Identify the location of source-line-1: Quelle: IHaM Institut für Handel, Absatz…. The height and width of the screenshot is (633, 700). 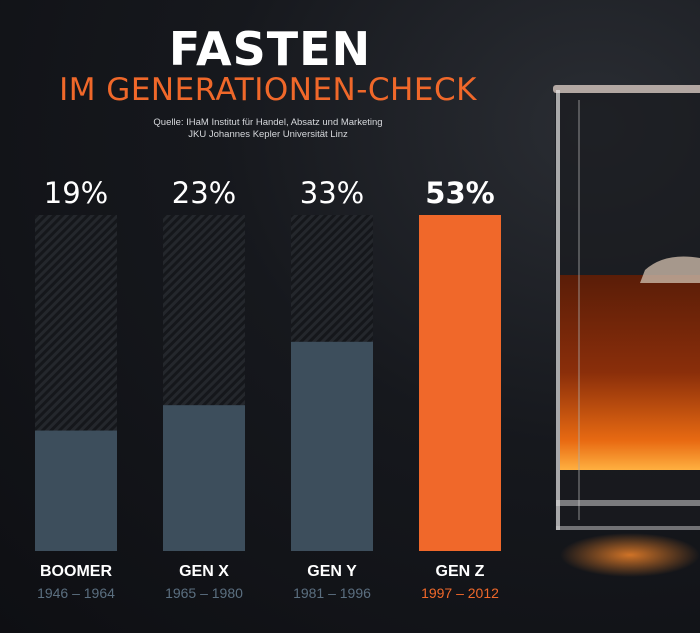
(268, 122).